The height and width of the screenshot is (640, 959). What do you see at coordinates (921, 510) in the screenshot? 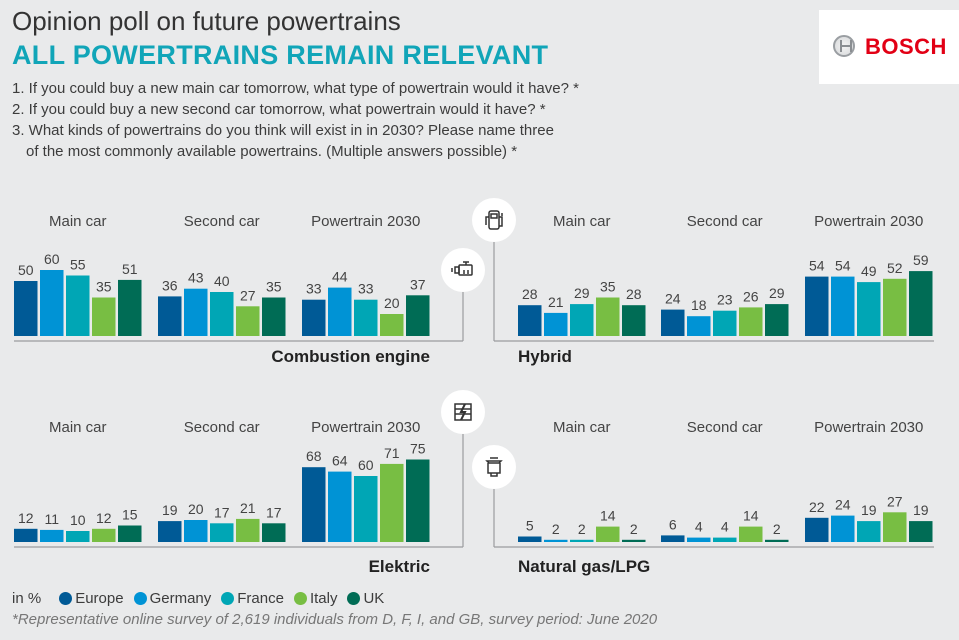
I see `data-label: 19` at bounding box center [921, 510].